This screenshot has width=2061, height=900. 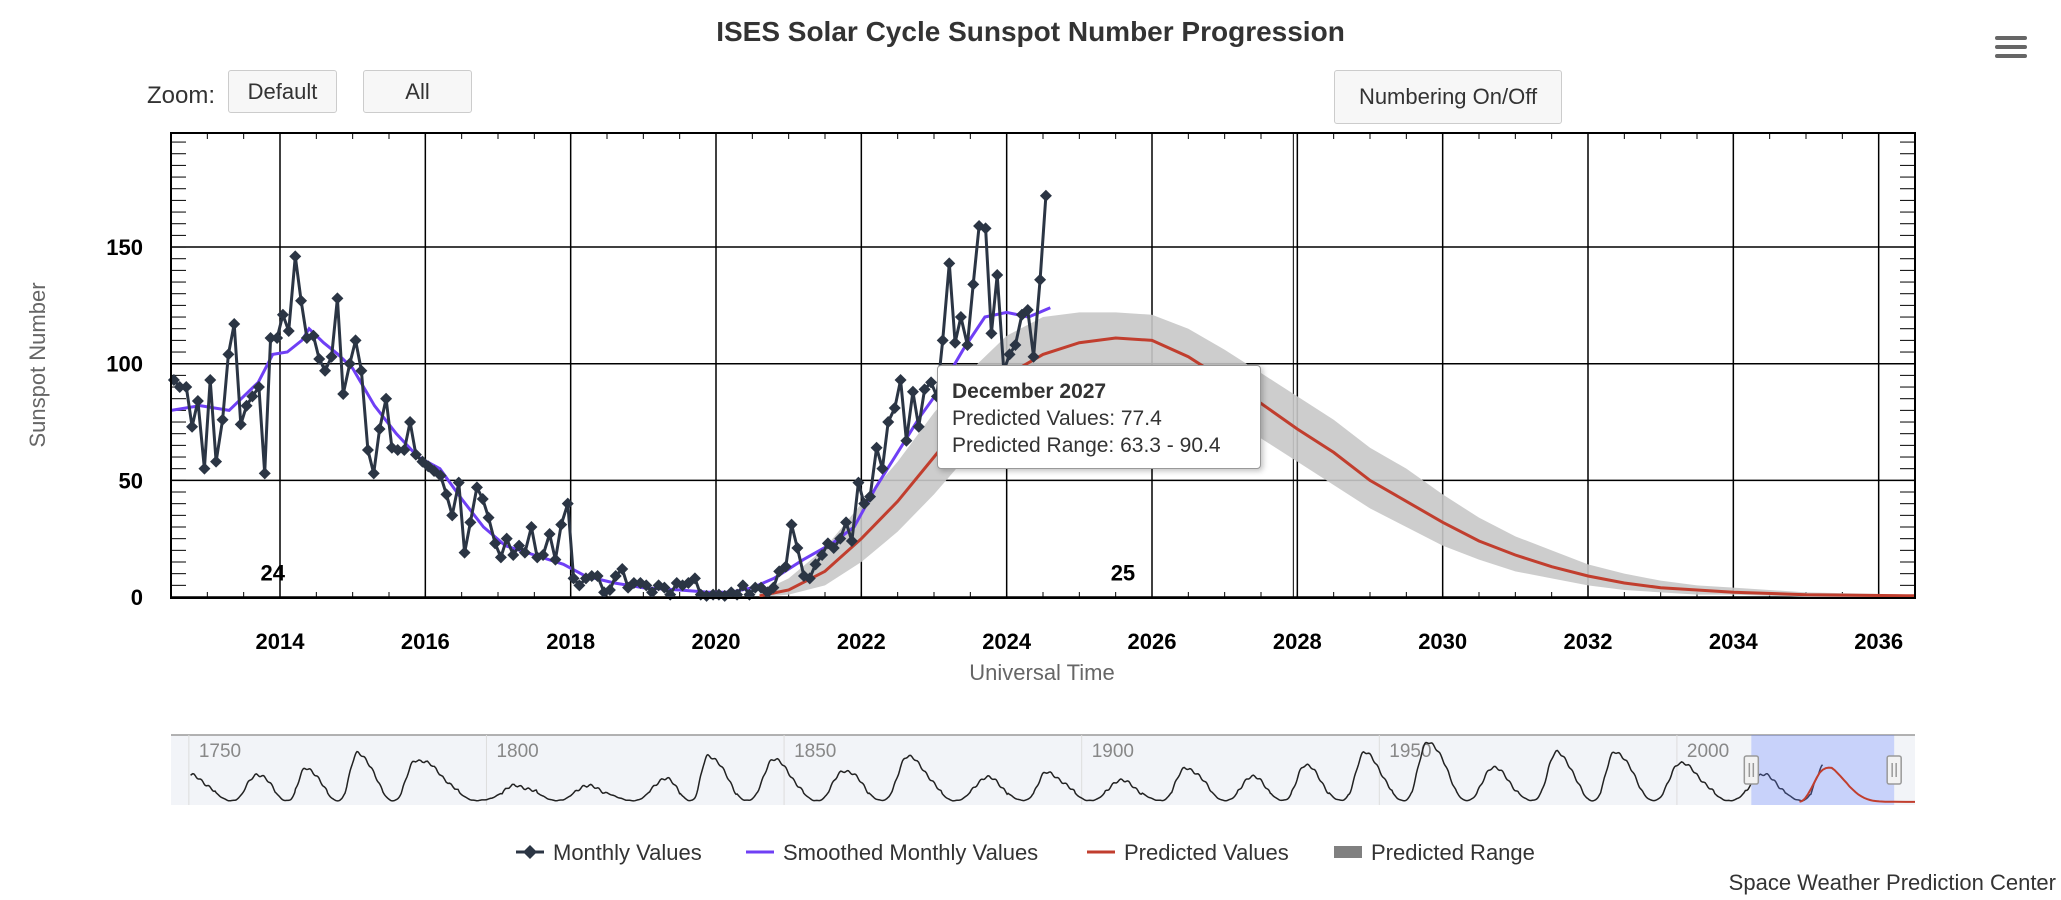 What do you see at coordinates (892, 852) in the screenshot?
I see `legend-item-smoothed: Smoothed Monthly Values` at bounding box center [892, 852].